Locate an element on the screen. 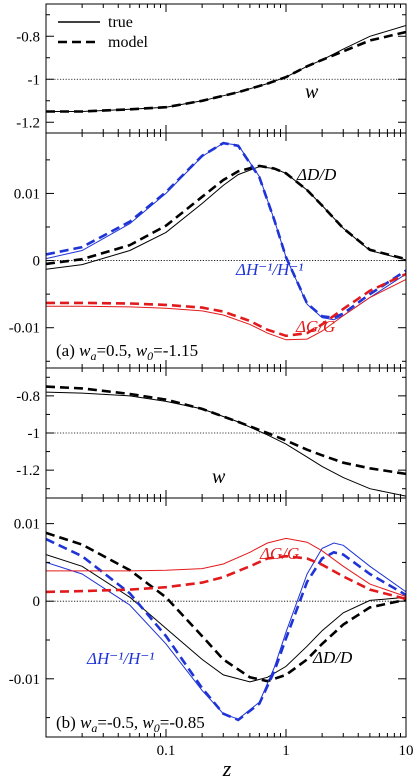 The image size is (415, 780). panel-frame is located at coordinates (226, 68).